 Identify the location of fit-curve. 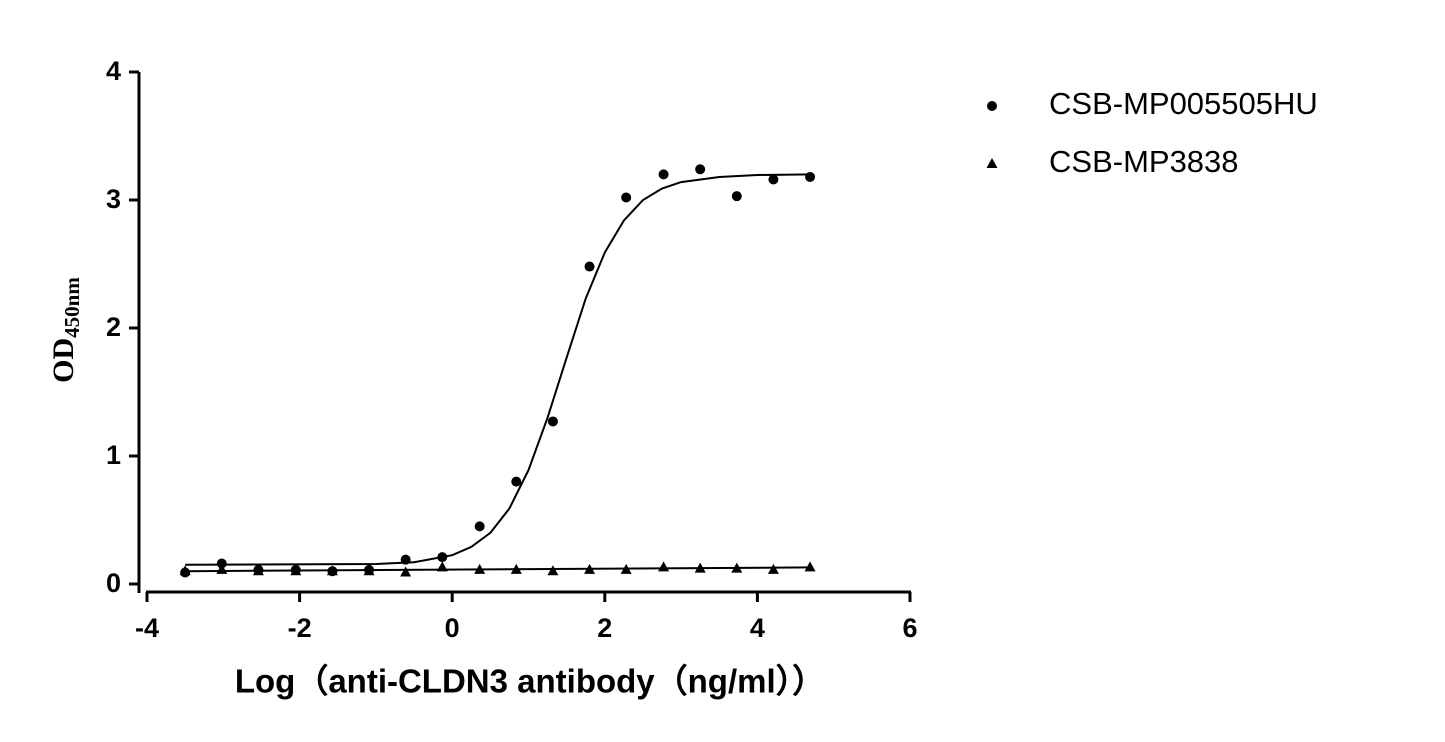
(498, 569).